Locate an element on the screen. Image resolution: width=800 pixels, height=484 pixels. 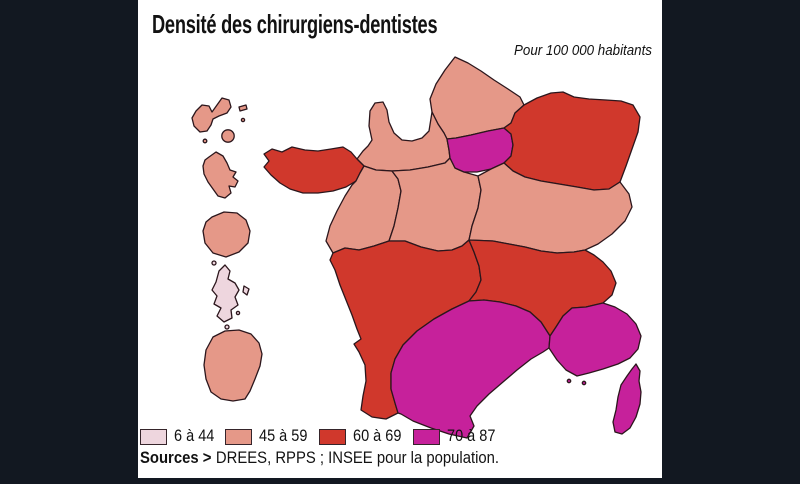
region-bourgogne-franche-comte is located at coordinates (550, 208).